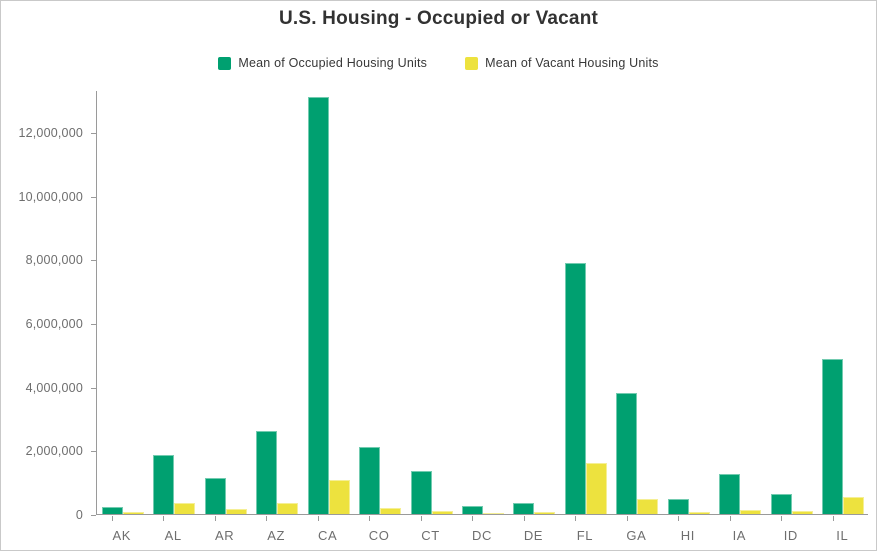 The width and height of the screenshot is (877, 551). Describe the element at coordinates (112, 510) in the screenshot. I see `bar-occupied-AK` at that location.